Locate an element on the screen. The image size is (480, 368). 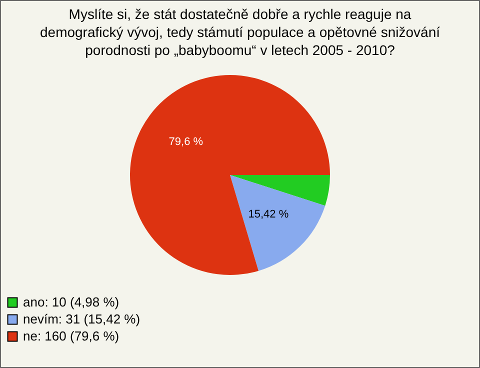
data-label: 15,42 % is located at coordinates (268, 214).